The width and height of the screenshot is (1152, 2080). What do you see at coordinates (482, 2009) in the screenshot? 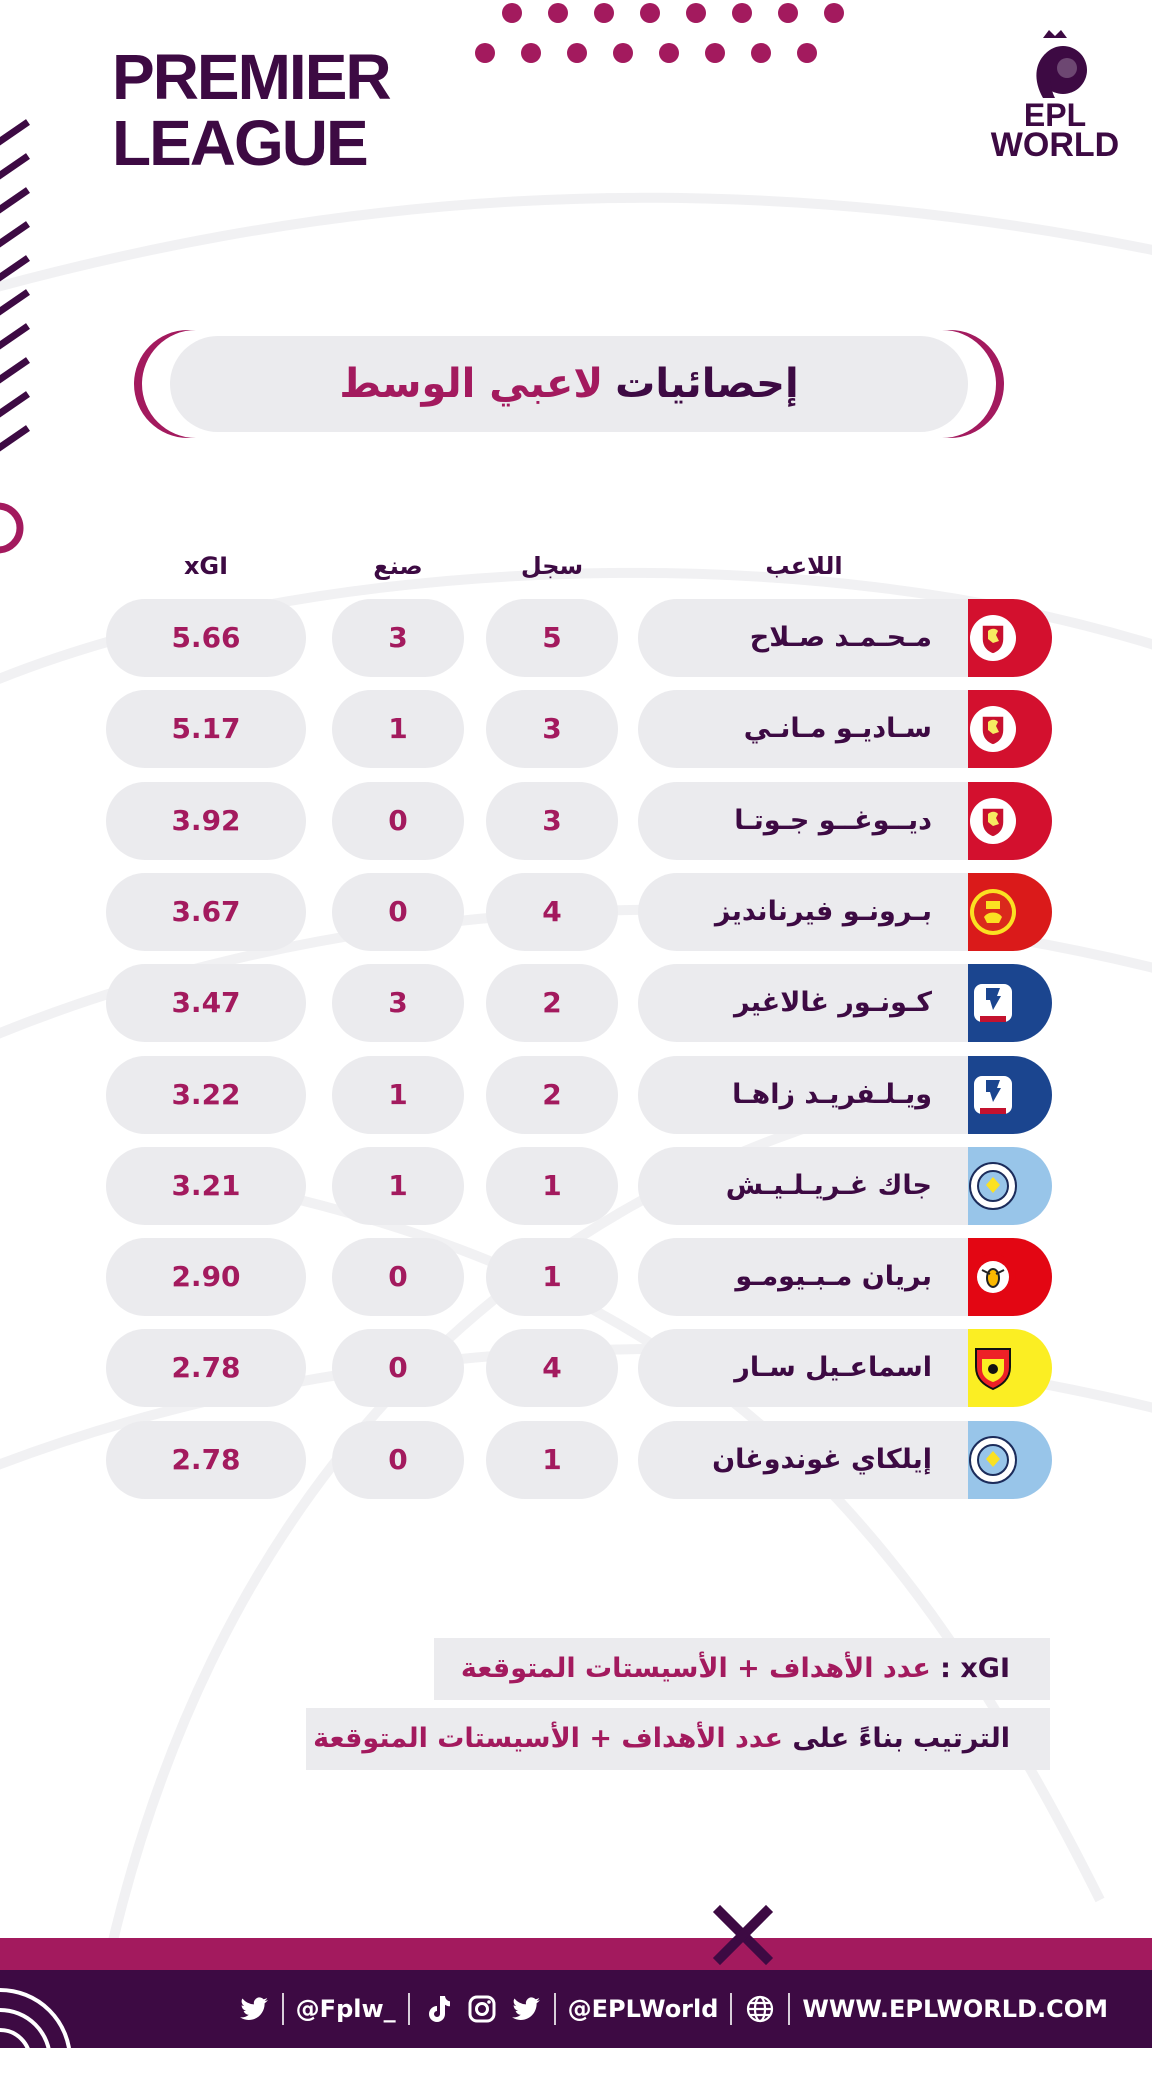
I see `instagram-icon` at bounding box center [482, 2009].